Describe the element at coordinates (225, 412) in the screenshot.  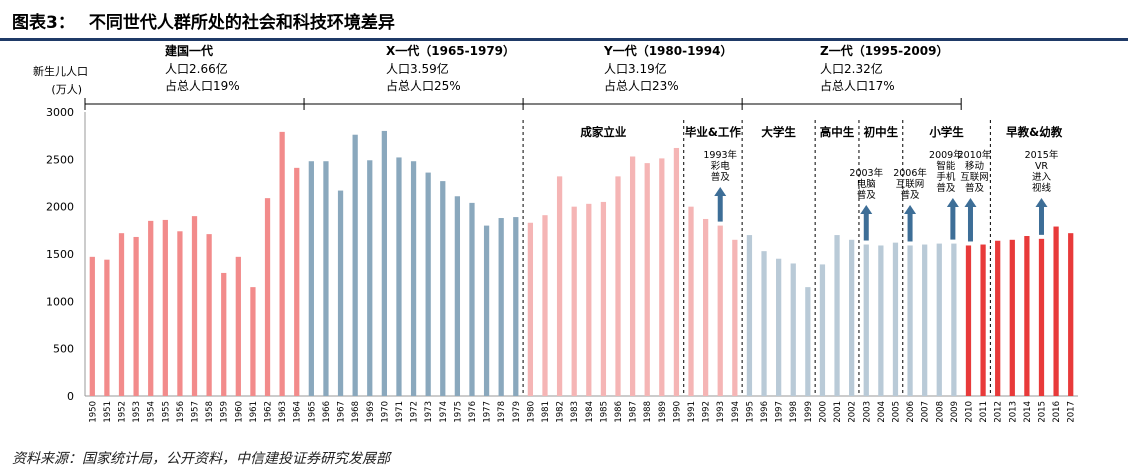
I see `x-tick-label: 1959` at that location.